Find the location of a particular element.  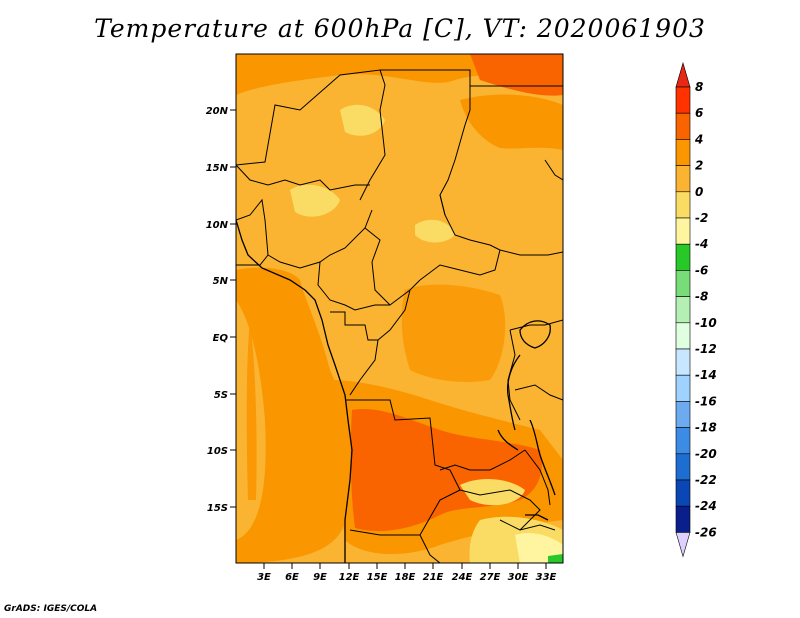

lon-label: 6E is located at coordinates (292, 577).